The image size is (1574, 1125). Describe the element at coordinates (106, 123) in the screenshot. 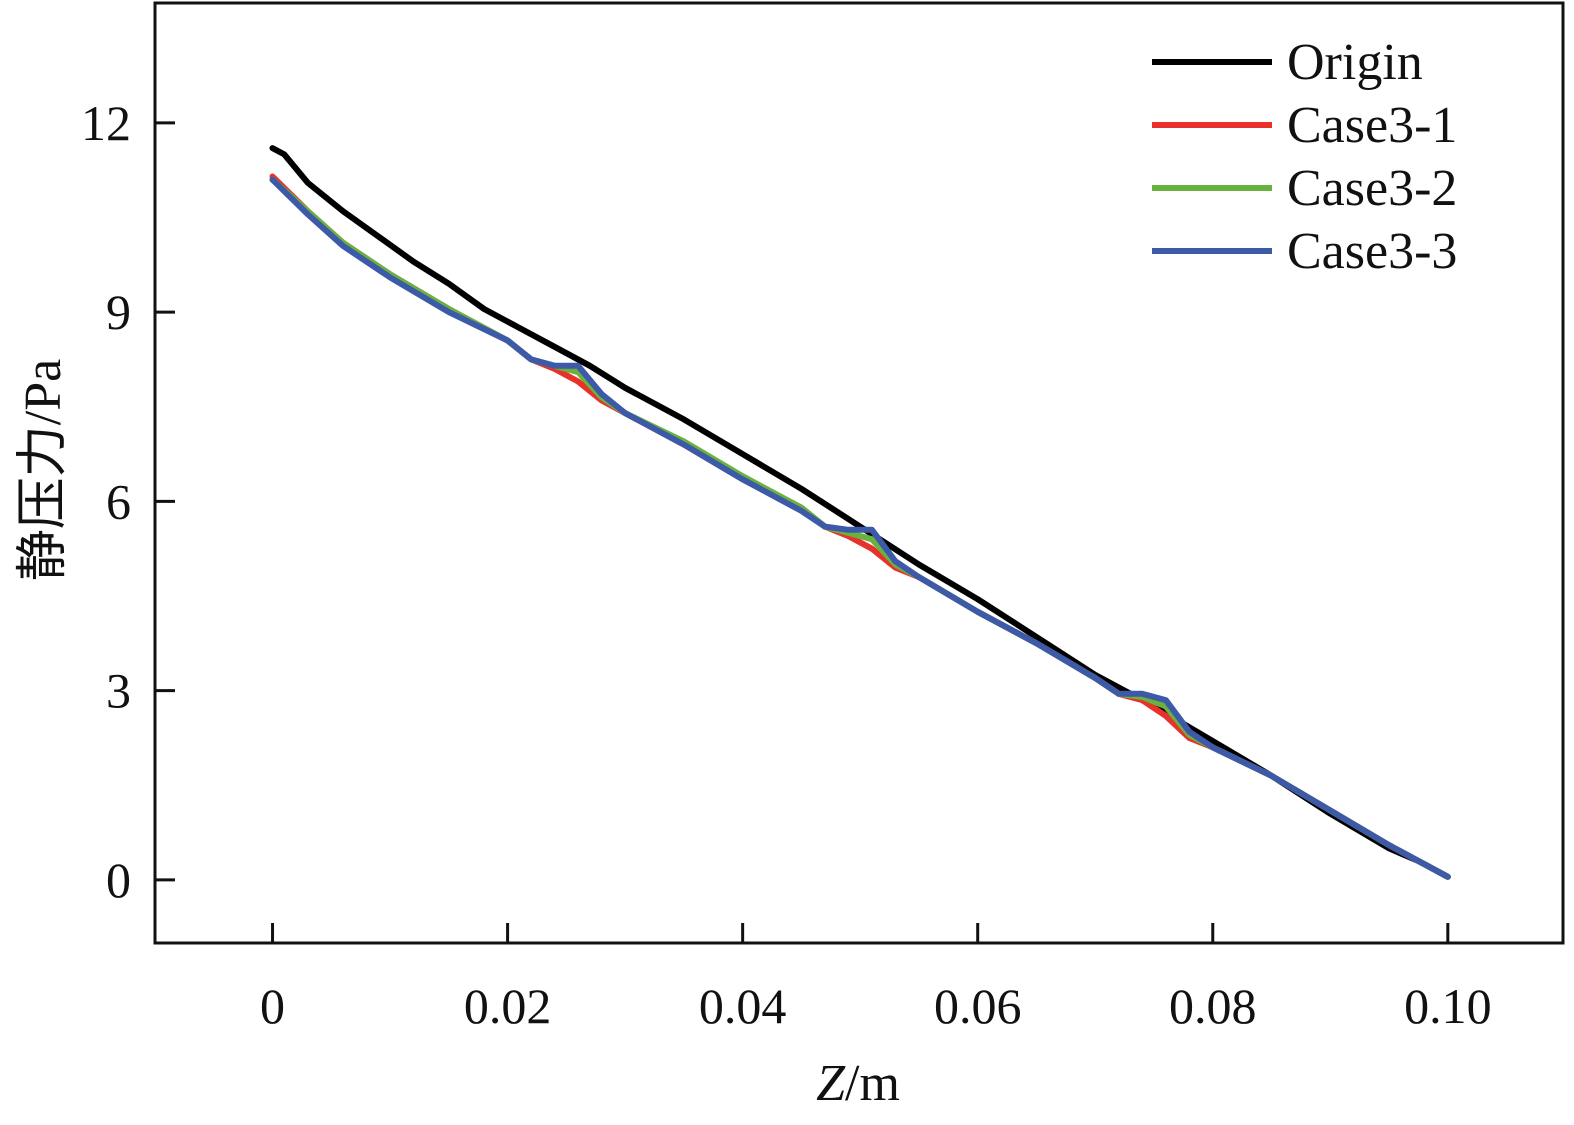

I see `y-tick-label: 12` at that location.